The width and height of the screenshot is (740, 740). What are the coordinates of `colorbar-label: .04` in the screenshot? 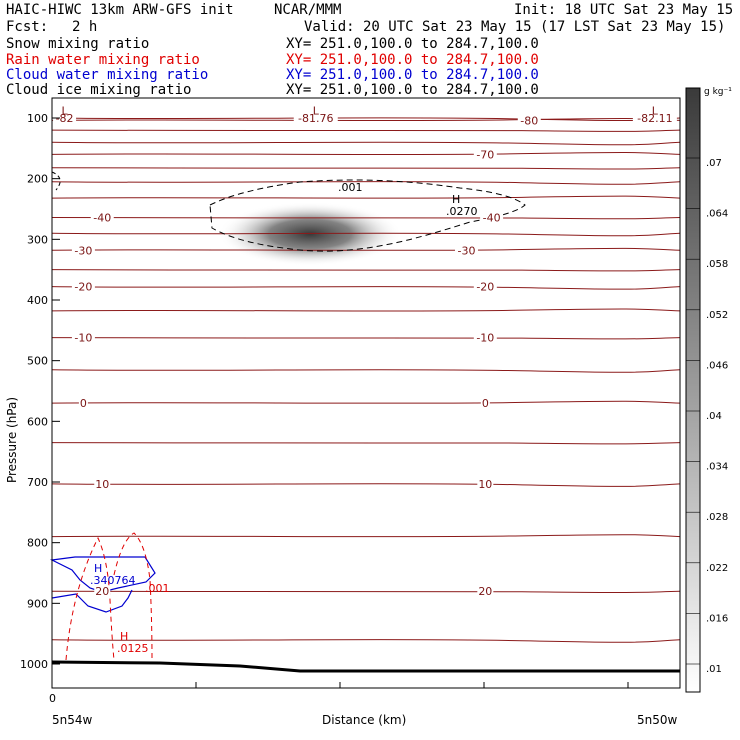 It's located at (714, 416).